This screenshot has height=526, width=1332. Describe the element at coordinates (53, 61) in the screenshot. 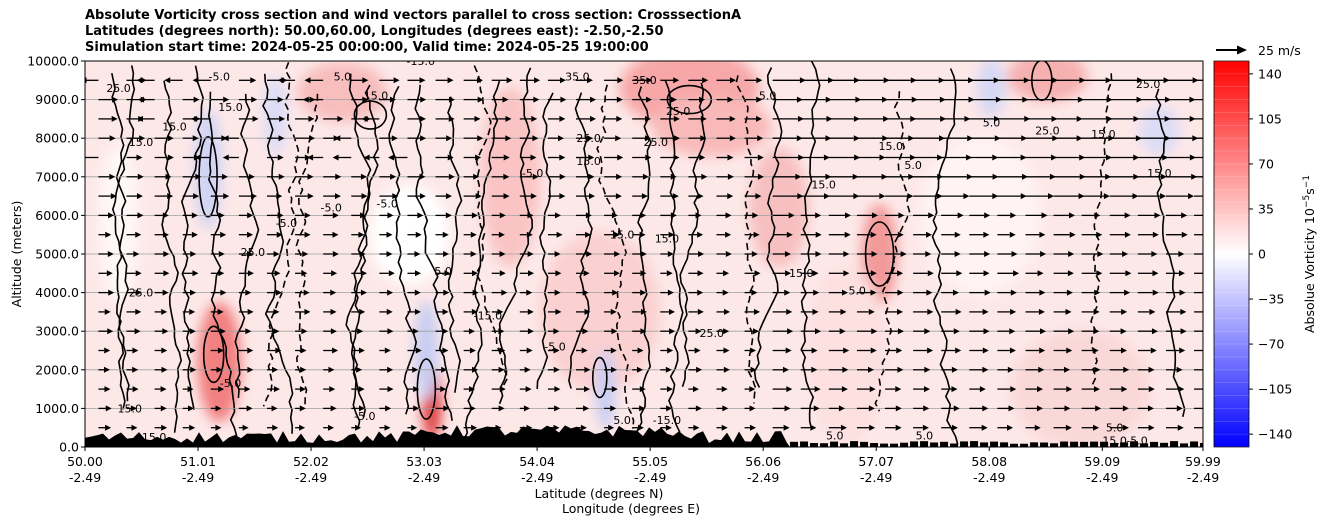

I see `y-tick-label: 10000.0` at that location.